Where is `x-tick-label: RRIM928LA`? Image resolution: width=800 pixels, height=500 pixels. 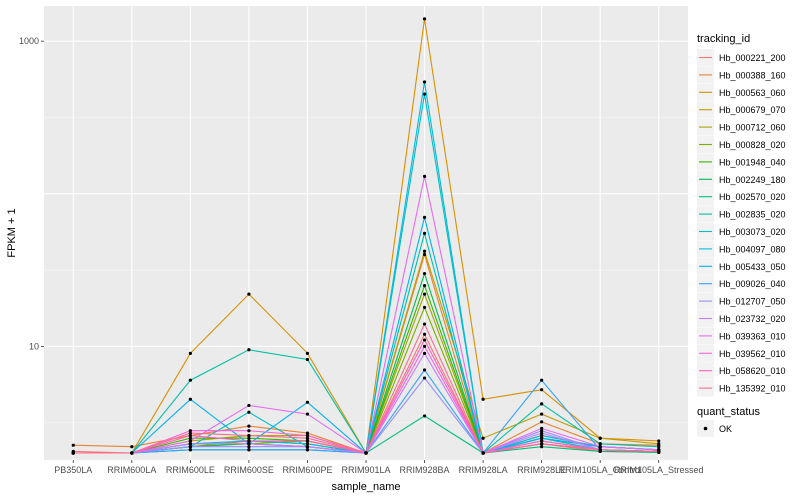
x-tick-label: RRIM928LA is located at coordinates (483, 470).